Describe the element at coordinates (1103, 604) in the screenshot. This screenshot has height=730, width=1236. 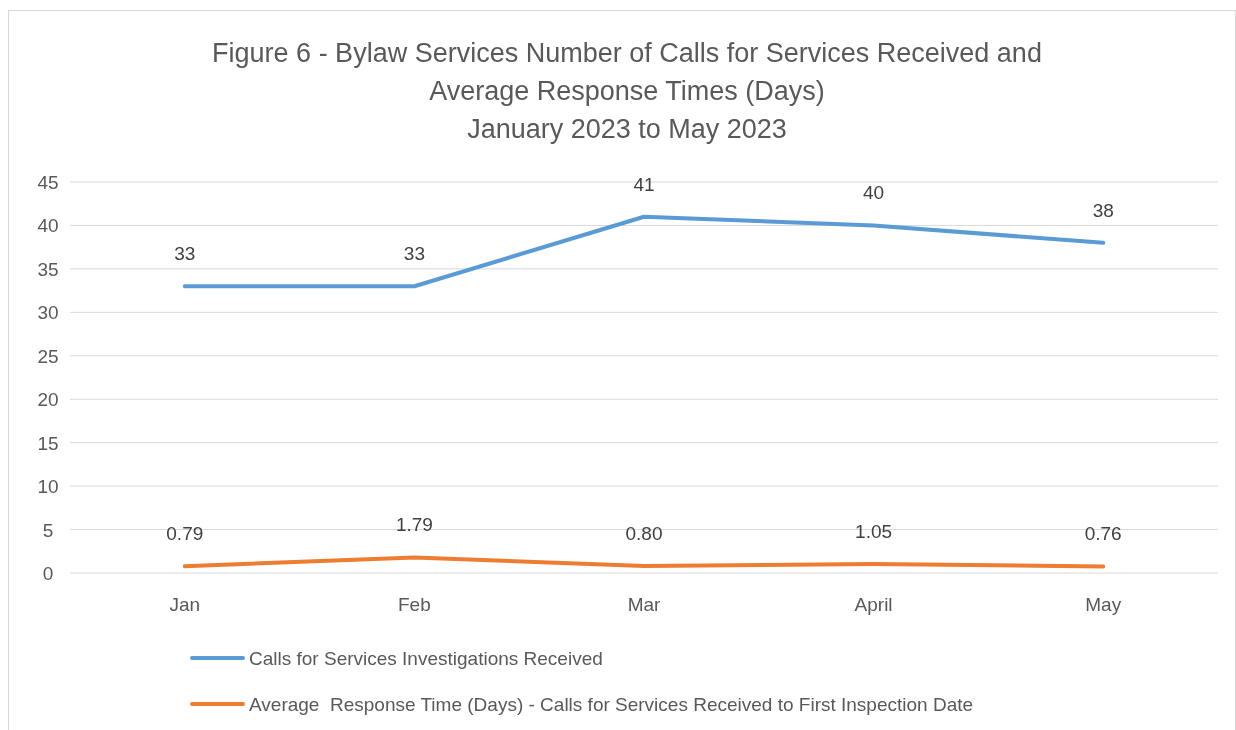
I see `x-tick-label: May` at that location.